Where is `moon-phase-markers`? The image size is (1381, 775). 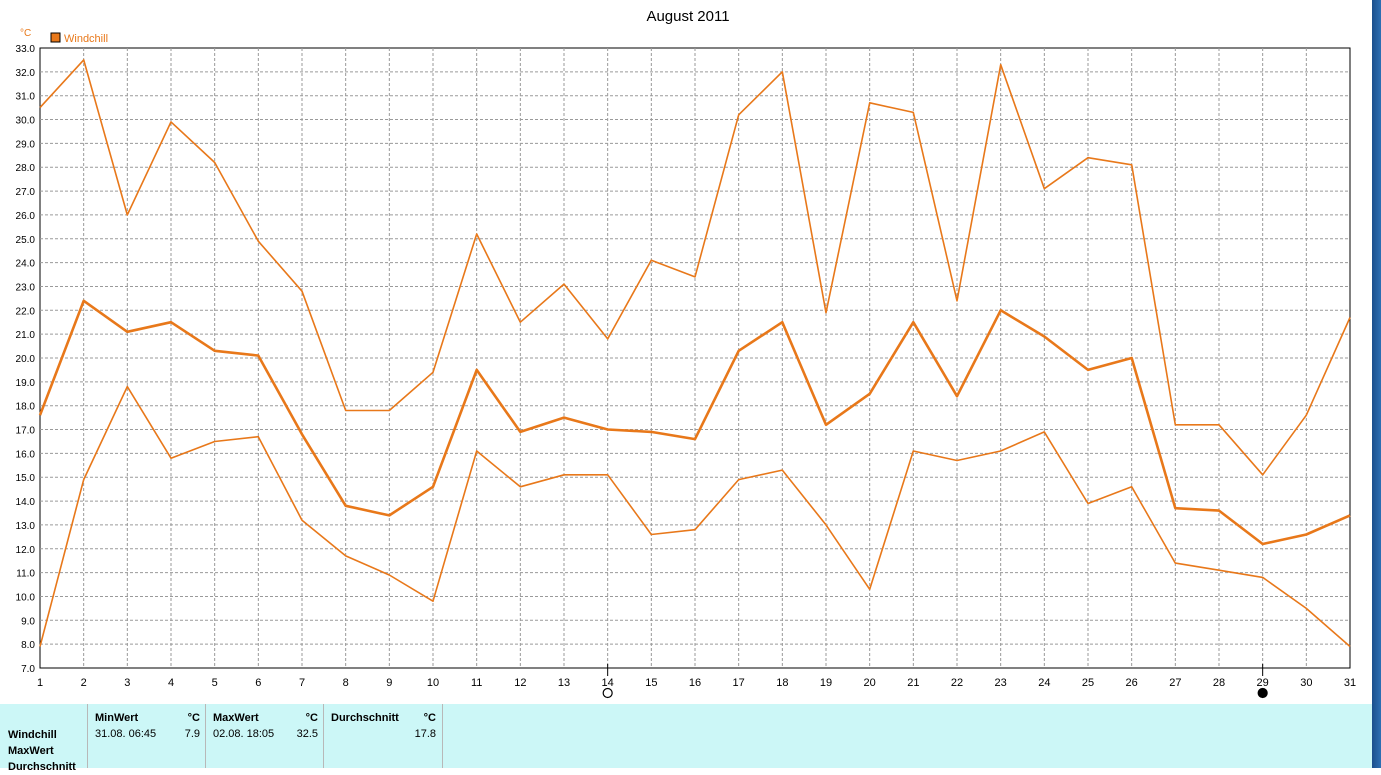 moon-phase-markers is located at coordinates (935, 681).